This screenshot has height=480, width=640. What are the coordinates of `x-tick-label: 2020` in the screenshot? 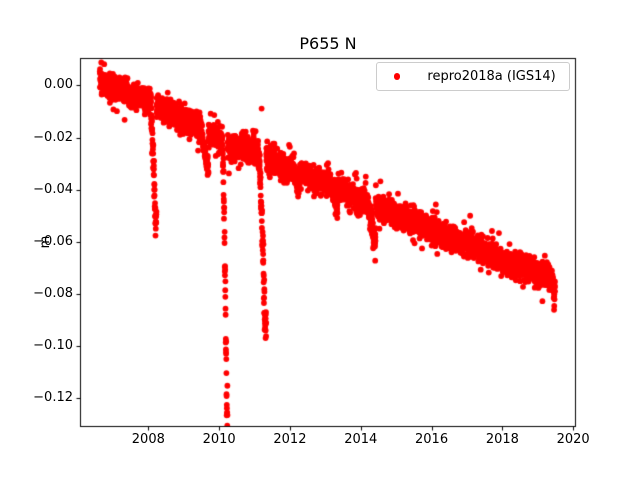 It's located at (573, 439).